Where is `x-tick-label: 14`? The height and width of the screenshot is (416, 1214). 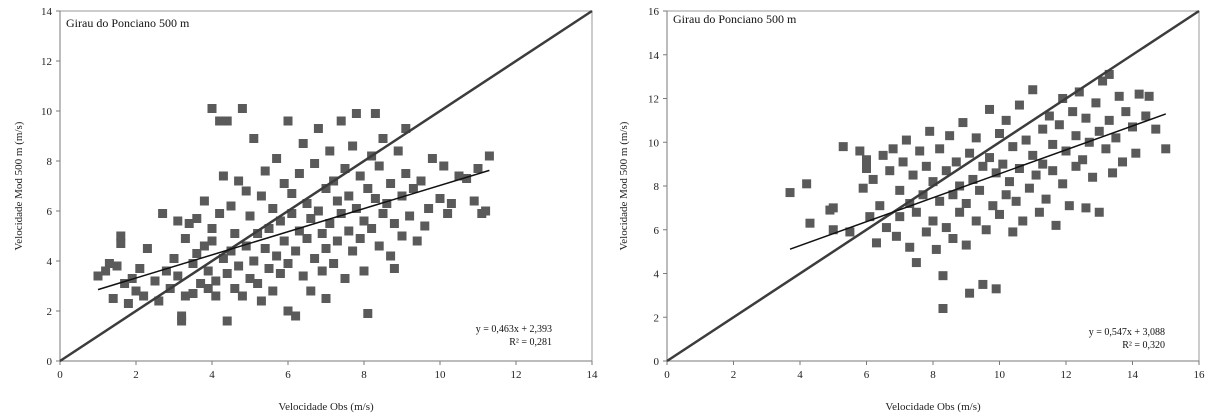
x-tick-label: 14 is located at coordinates (593, 375).